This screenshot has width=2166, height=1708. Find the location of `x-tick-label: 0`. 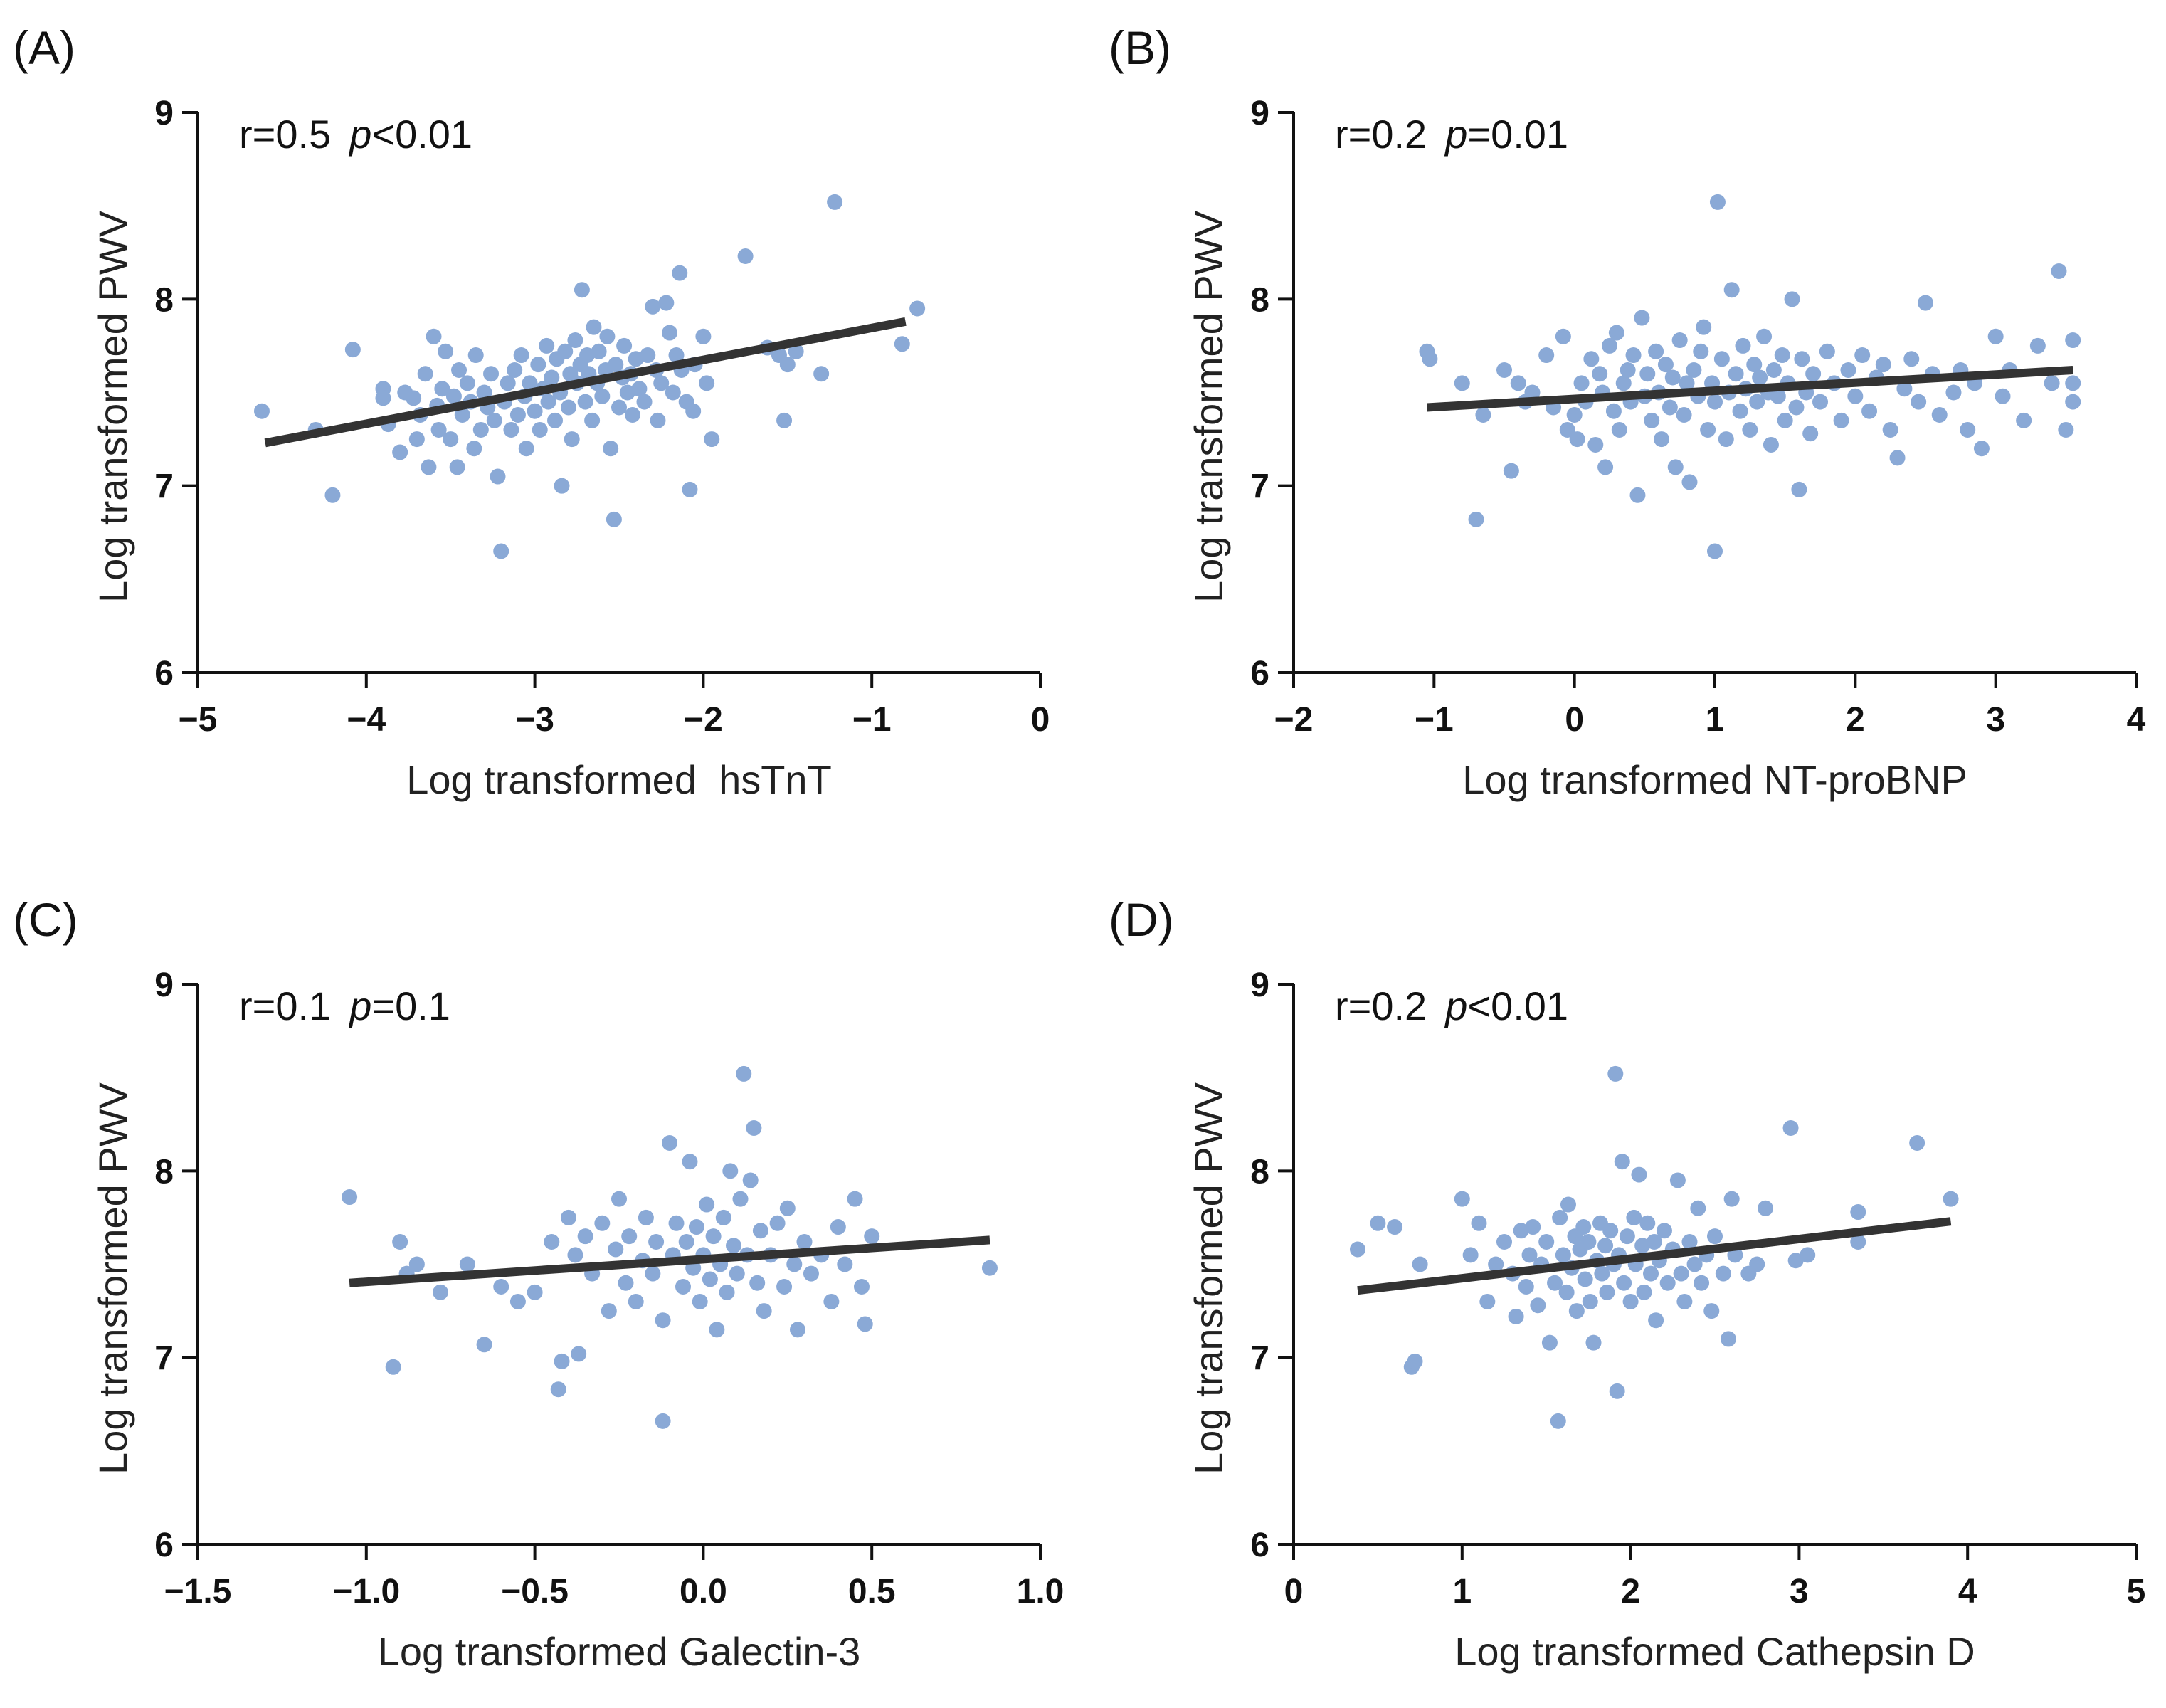

x-tick-label: 0 is located at coordinates (1040, 720).